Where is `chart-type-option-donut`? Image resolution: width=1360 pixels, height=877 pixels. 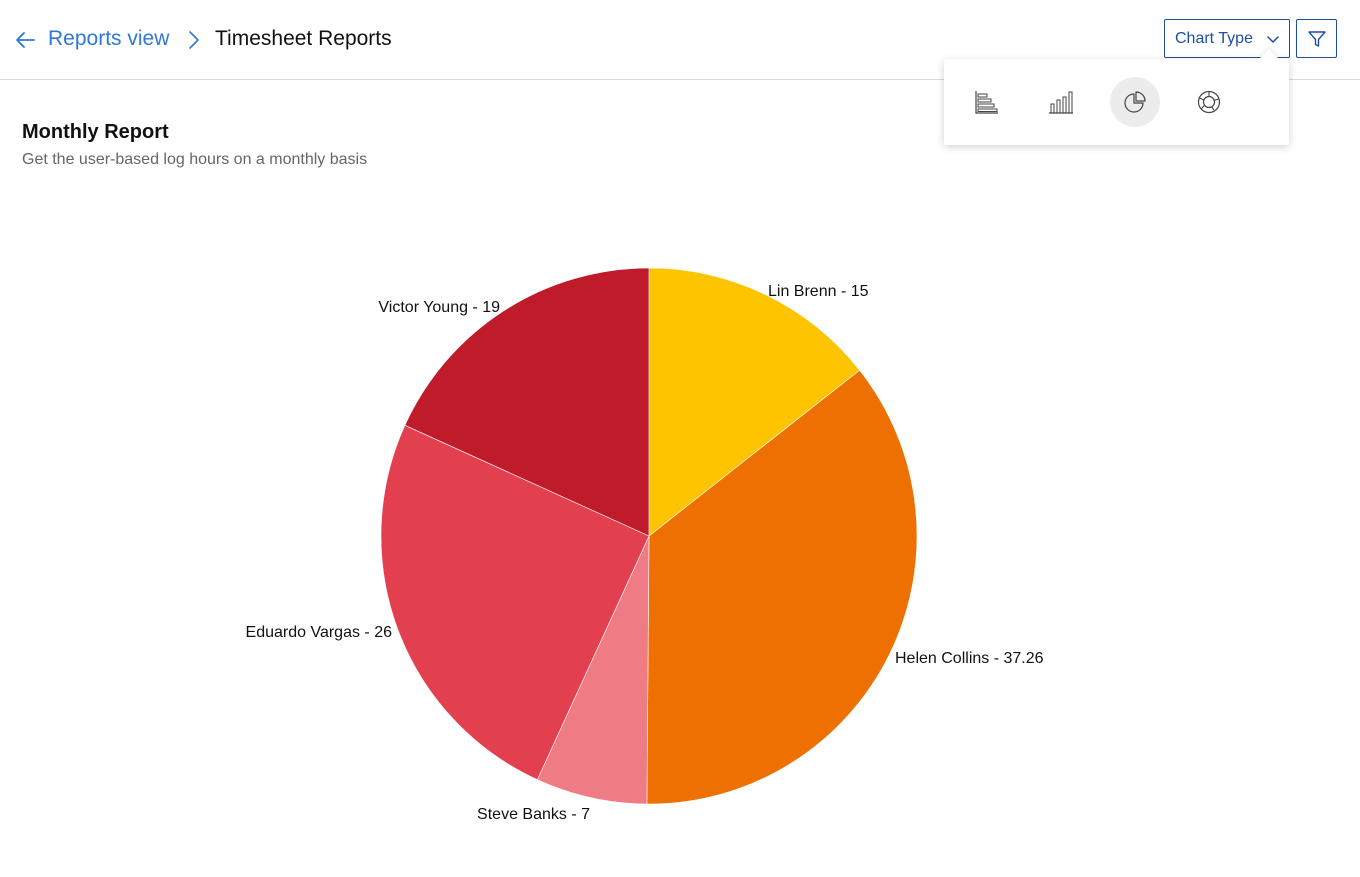
chart-type-option-donut is located at coordinates (1209, 102).